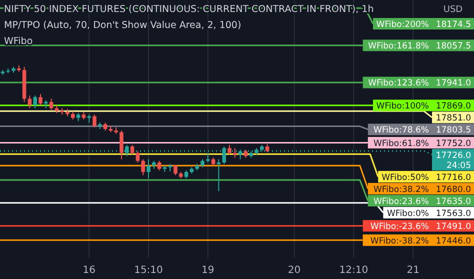 Image resolution: width=474 pixels, height=279 pixels. What do you see at coordinates (413, 270) in the screenshot?
I see `x-tick-label: 21` at bounding box center [413, 270].